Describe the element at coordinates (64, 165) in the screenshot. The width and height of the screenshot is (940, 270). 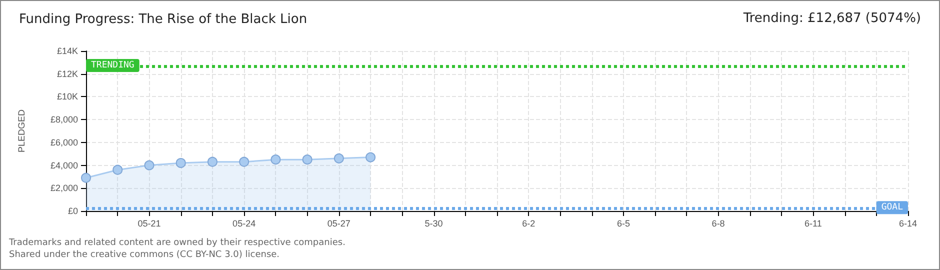
I see `y-tick-label: £4,000` at that location.